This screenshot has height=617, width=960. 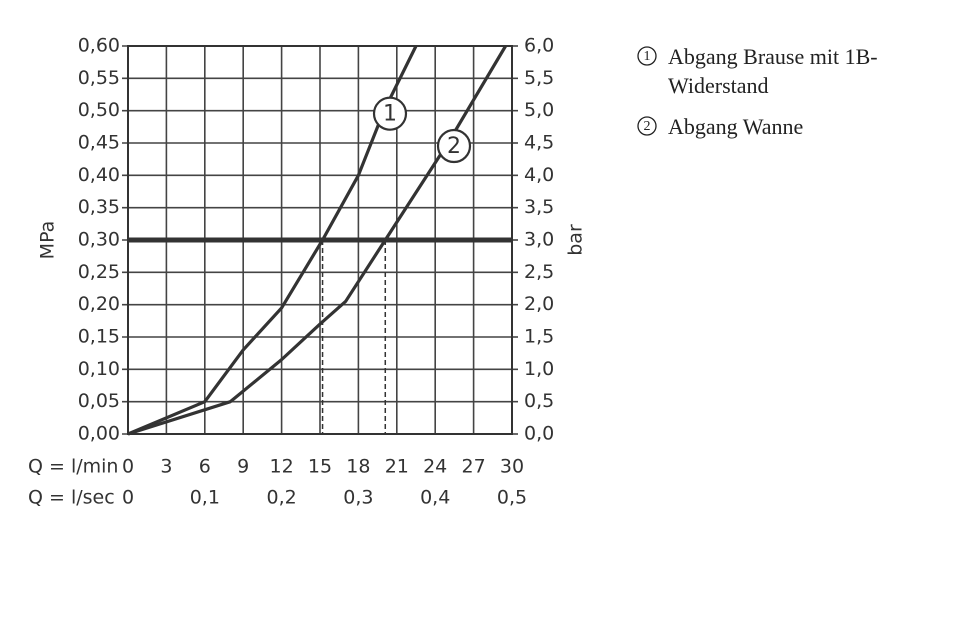 I want to click on y-tick-label: 0,35, so click(x=99, y=207).